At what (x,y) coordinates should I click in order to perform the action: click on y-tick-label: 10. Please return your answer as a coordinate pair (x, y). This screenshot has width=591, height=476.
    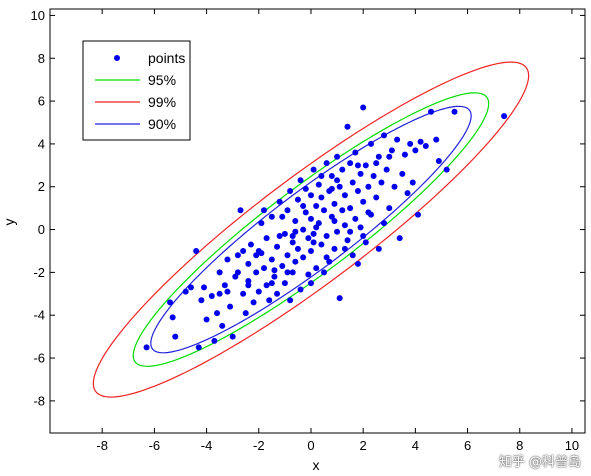
    Looking at the image, I should click on (38, 15).